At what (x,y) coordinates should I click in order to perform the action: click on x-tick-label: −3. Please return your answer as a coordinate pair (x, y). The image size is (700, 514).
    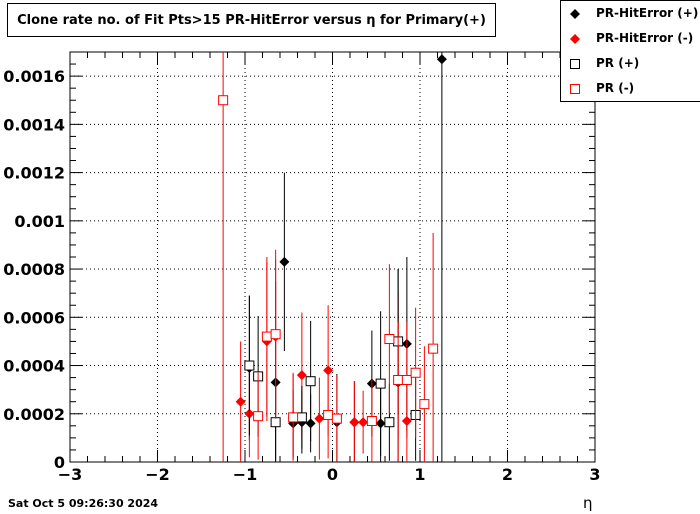
    Looking at the image, I should click on (70, 474).